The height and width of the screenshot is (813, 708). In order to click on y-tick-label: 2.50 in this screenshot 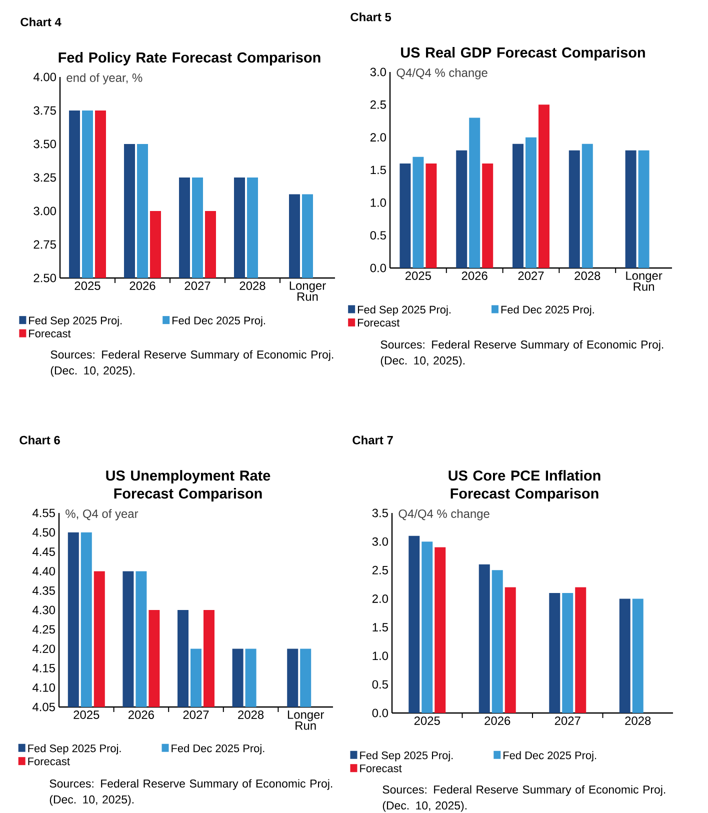, I will do `click(45, 278)`.